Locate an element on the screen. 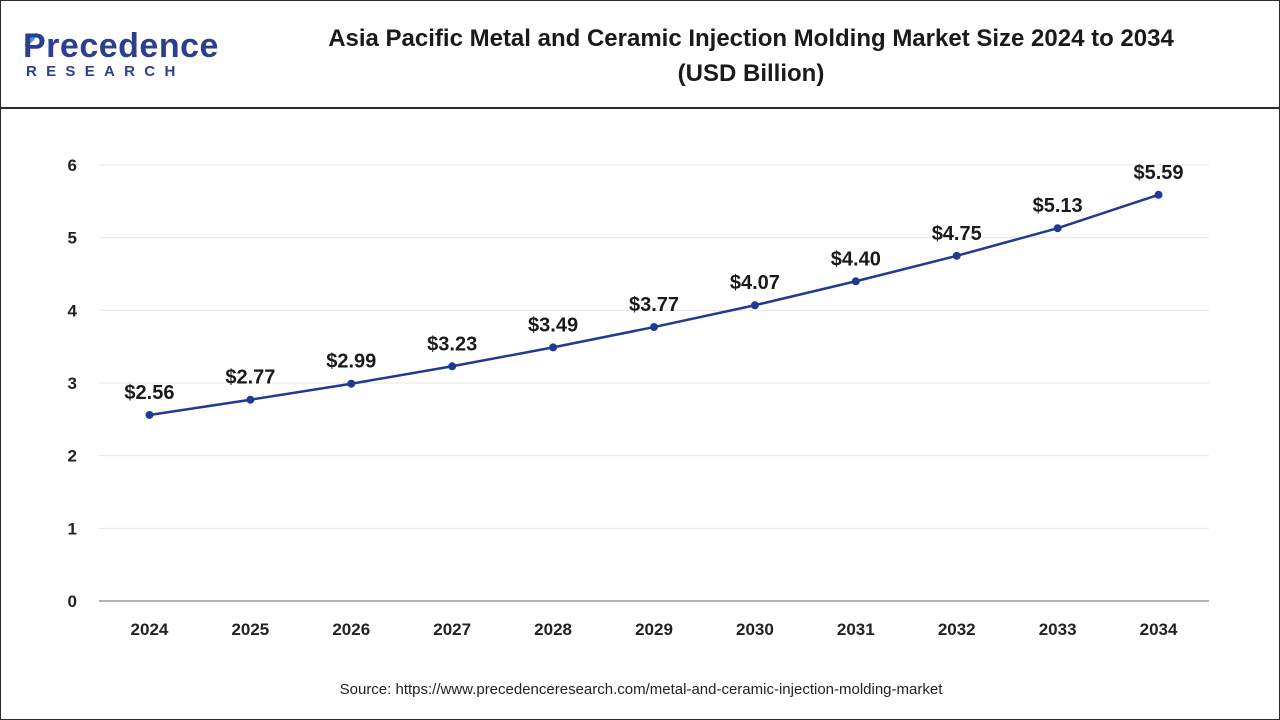 The height and width of the screenshot is (720, 1280). y-tick-label: 1 is located at coordinates (72, 528).